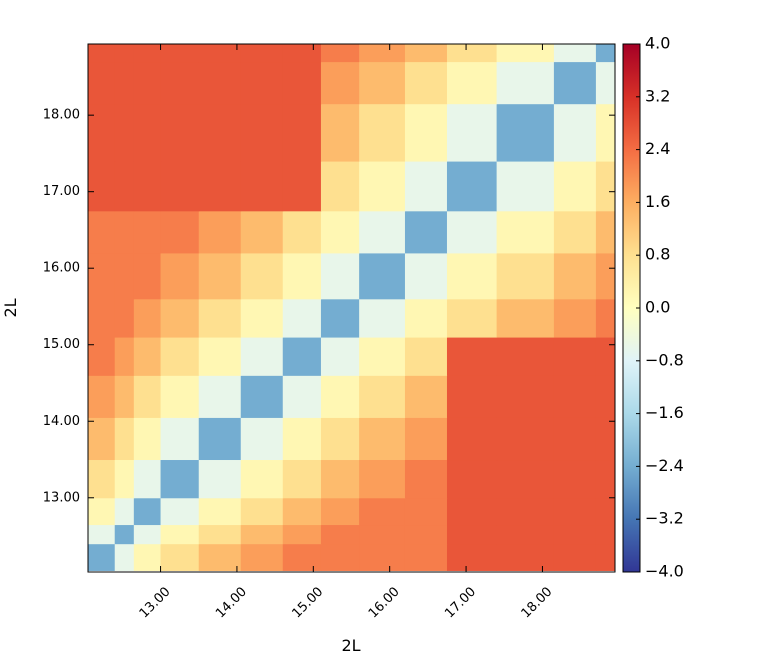  Describe the element at coordinates (657, 43) in the screenshot. I see `colorbar-tick-label: 4.0` at that location.